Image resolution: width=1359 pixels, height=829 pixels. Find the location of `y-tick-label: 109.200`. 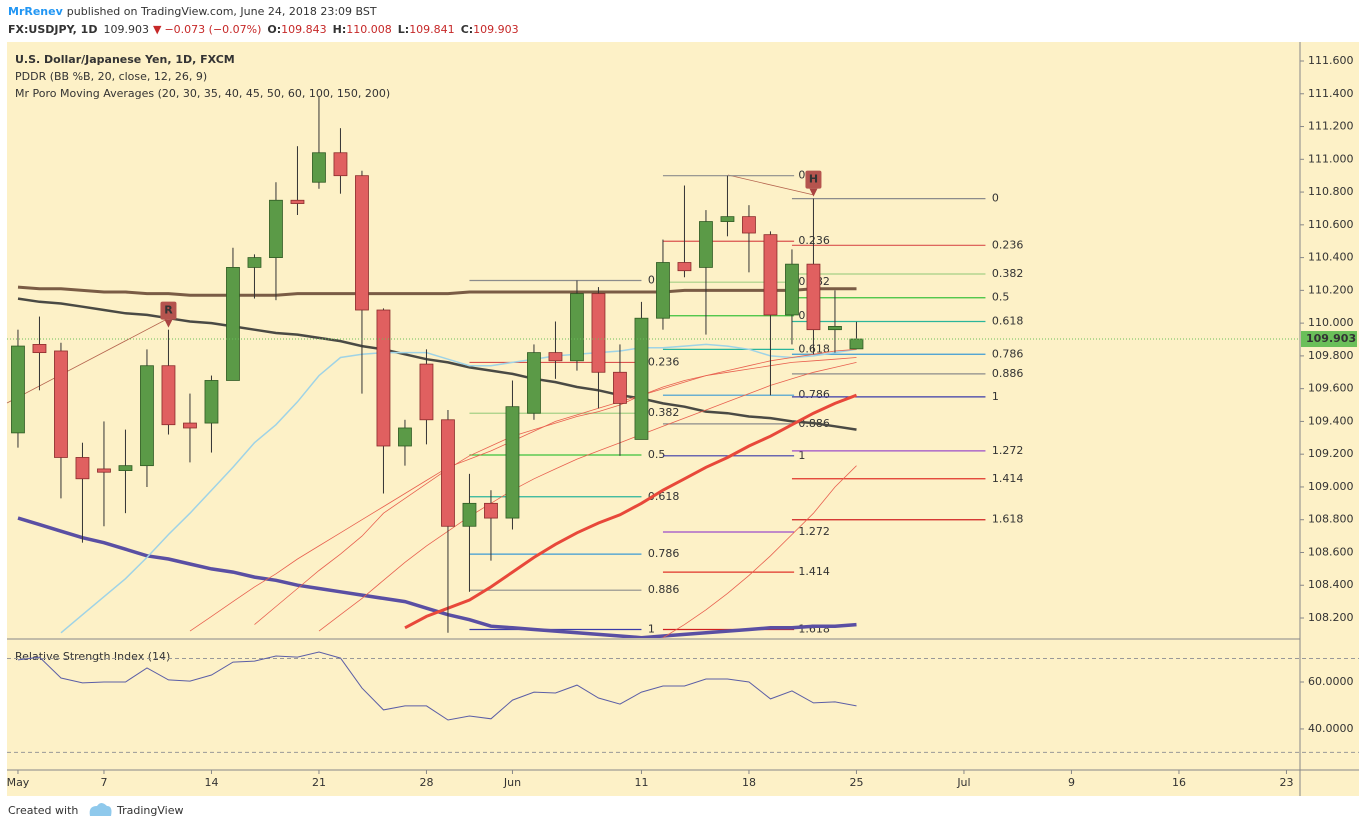

y-tick-label: 109.200 is located at coordinates (1331, 453).